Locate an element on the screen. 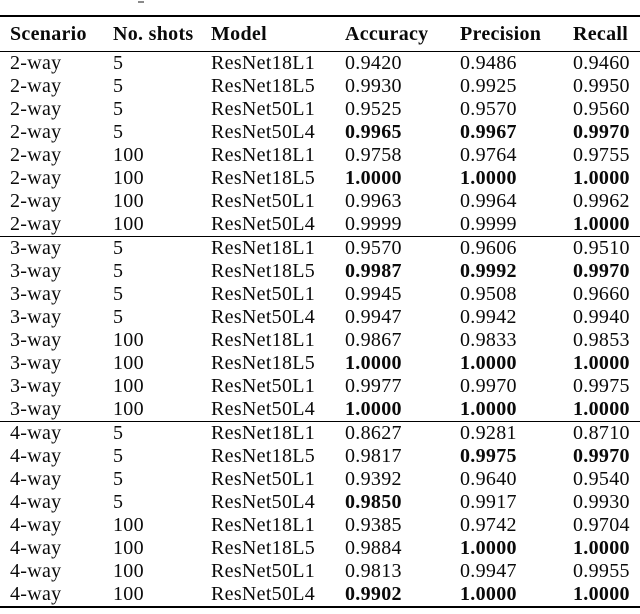  table-row: 3-way 5 ResNet18L5 0.9987 0.9992 0.9970 is located at coordinates (320, 271).